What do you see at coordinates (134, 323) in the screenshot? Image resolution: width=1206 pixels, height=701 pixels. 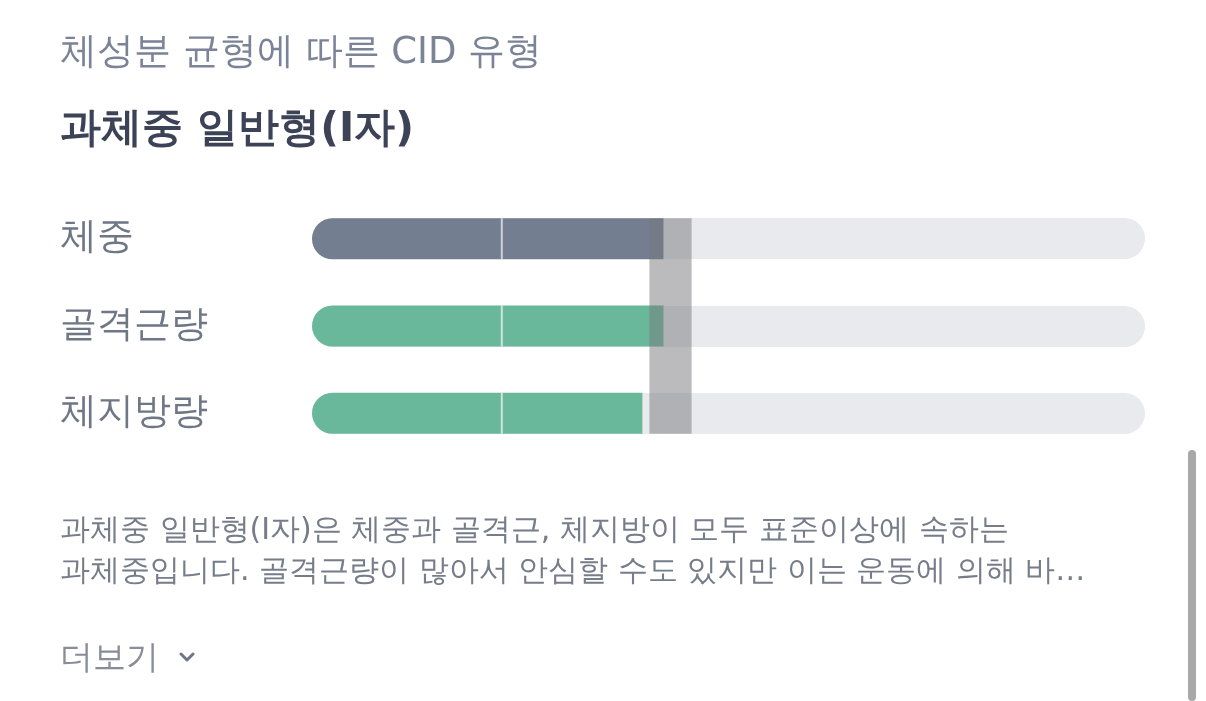 I see `y-tick-label: 골격근량` at bounding box center [134, 323].